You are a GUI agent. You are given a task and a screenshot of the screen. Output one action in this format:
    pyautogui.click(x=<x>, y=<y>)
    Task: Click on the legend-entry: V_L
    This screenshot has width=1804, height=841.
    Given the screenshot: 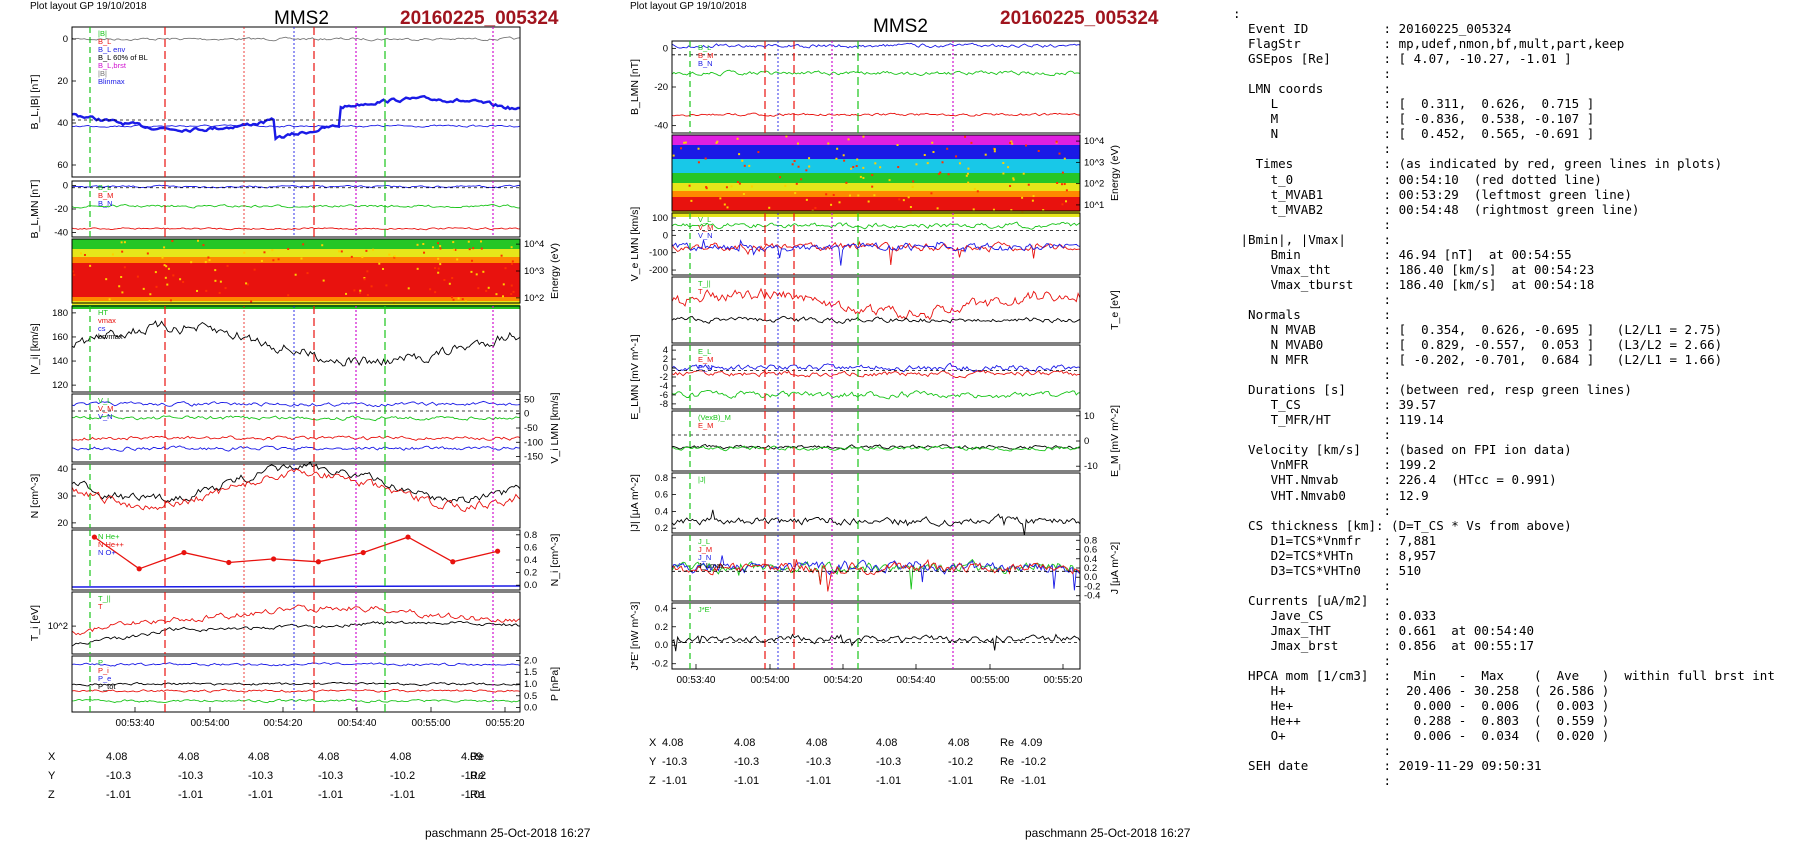 What is the action you would take?
    pyautogui.click(x=704, y=219)
    